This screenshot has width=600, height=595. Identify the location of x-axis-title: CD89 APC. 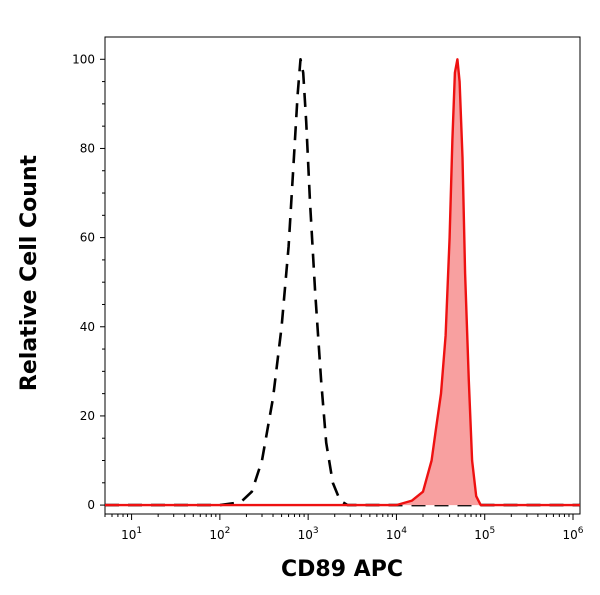
(342, 569).